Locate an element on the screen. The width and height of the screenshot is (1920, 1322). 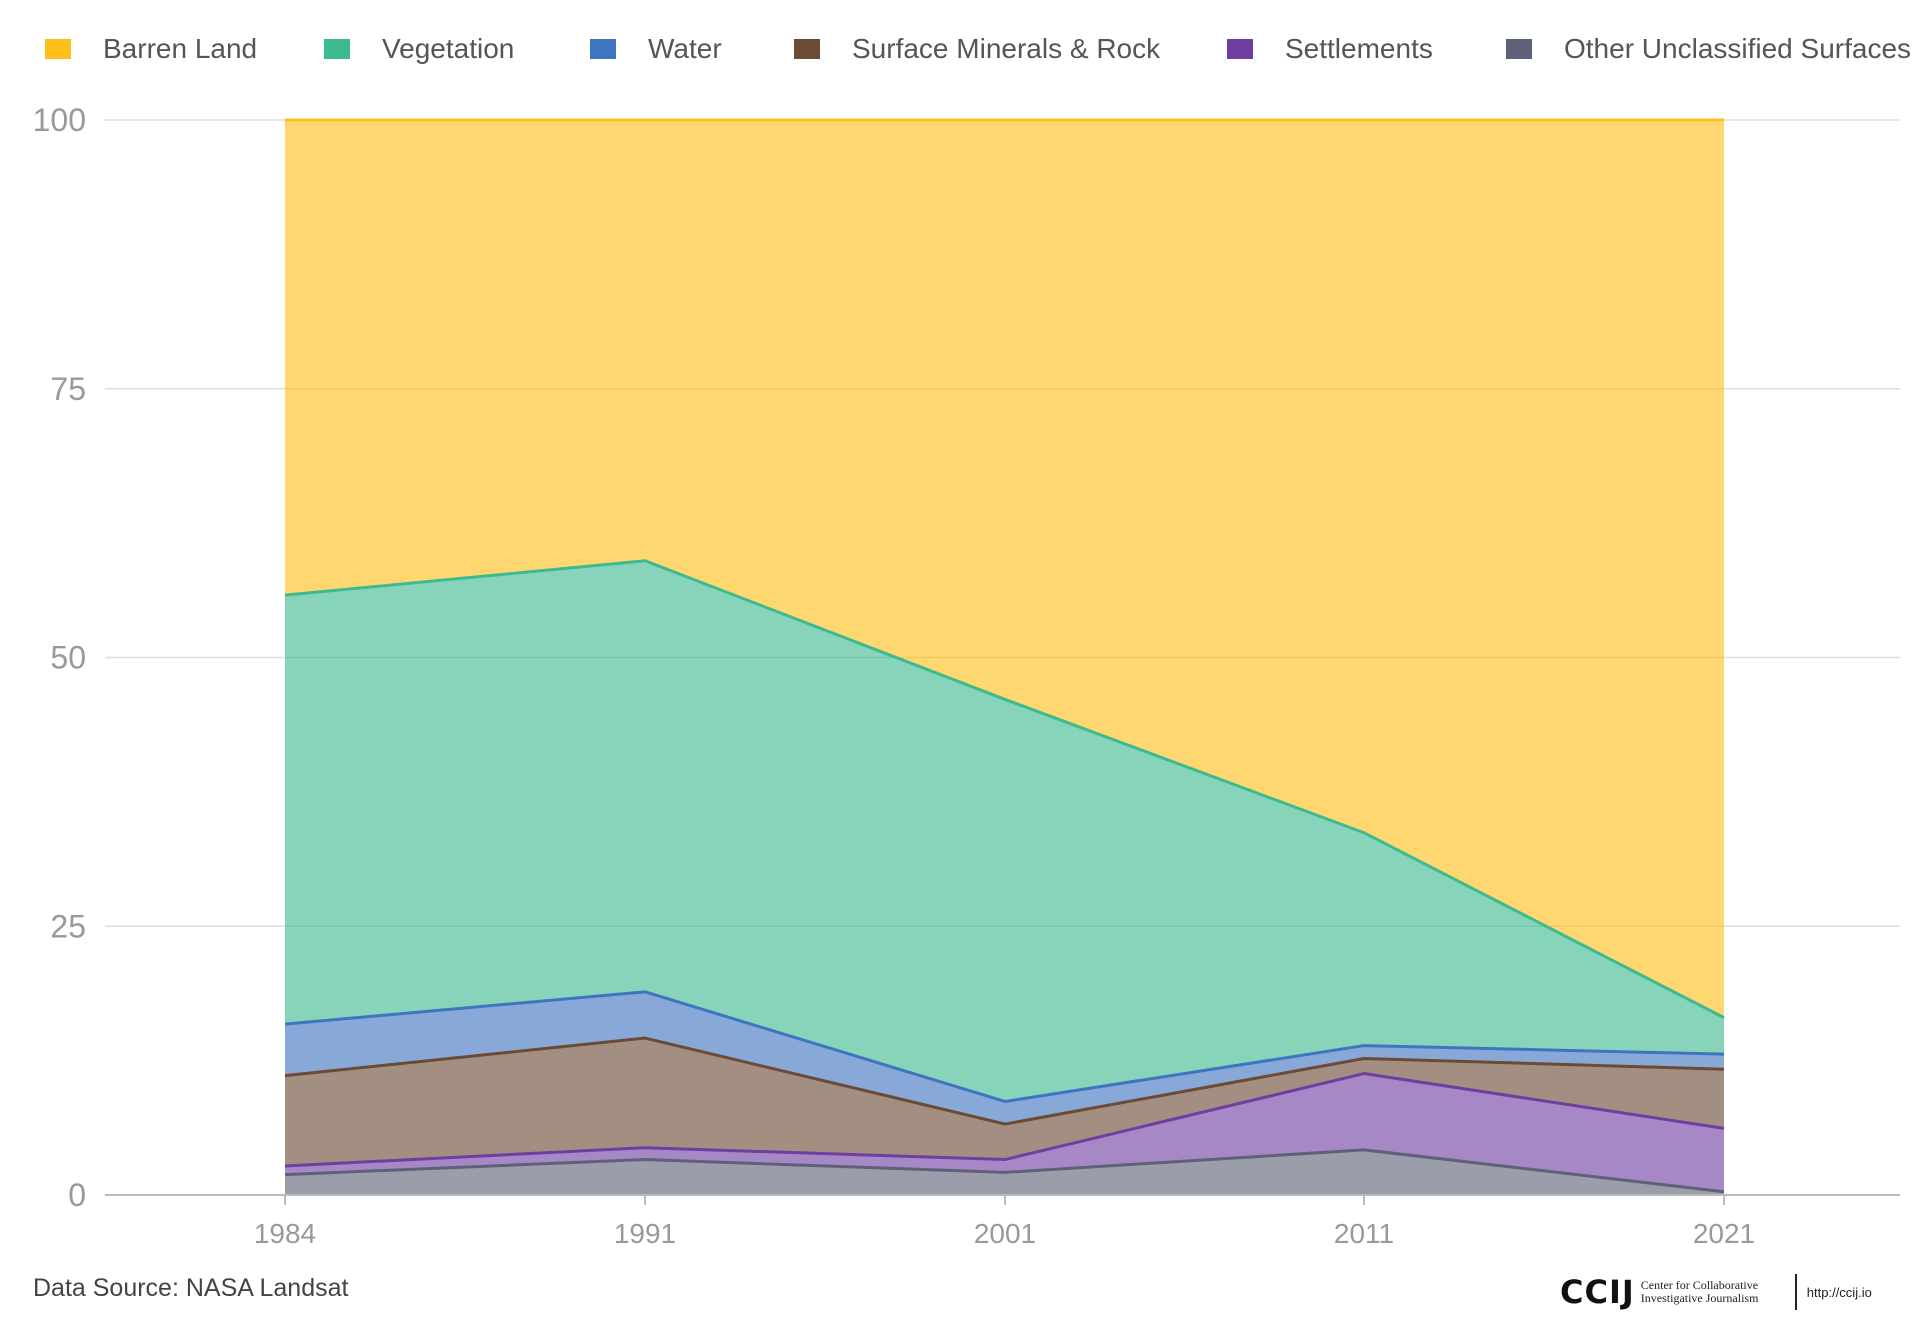
y-tick-label-50: 50 is located at coordinates (68, 658).